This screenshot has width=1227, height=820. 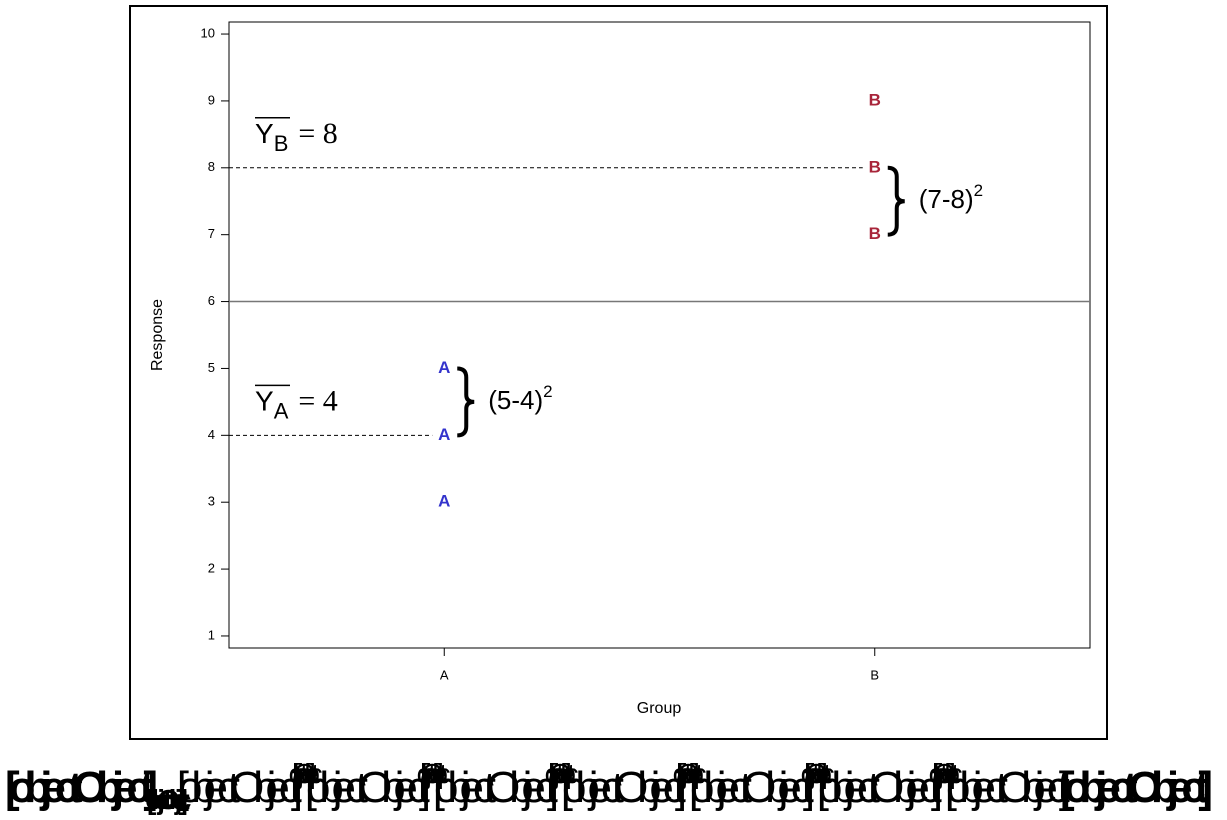 What do you see at coordinates (211, 367) in the screenshot?
I see `y-tick-label: 5` at bounding box center [211, 367].